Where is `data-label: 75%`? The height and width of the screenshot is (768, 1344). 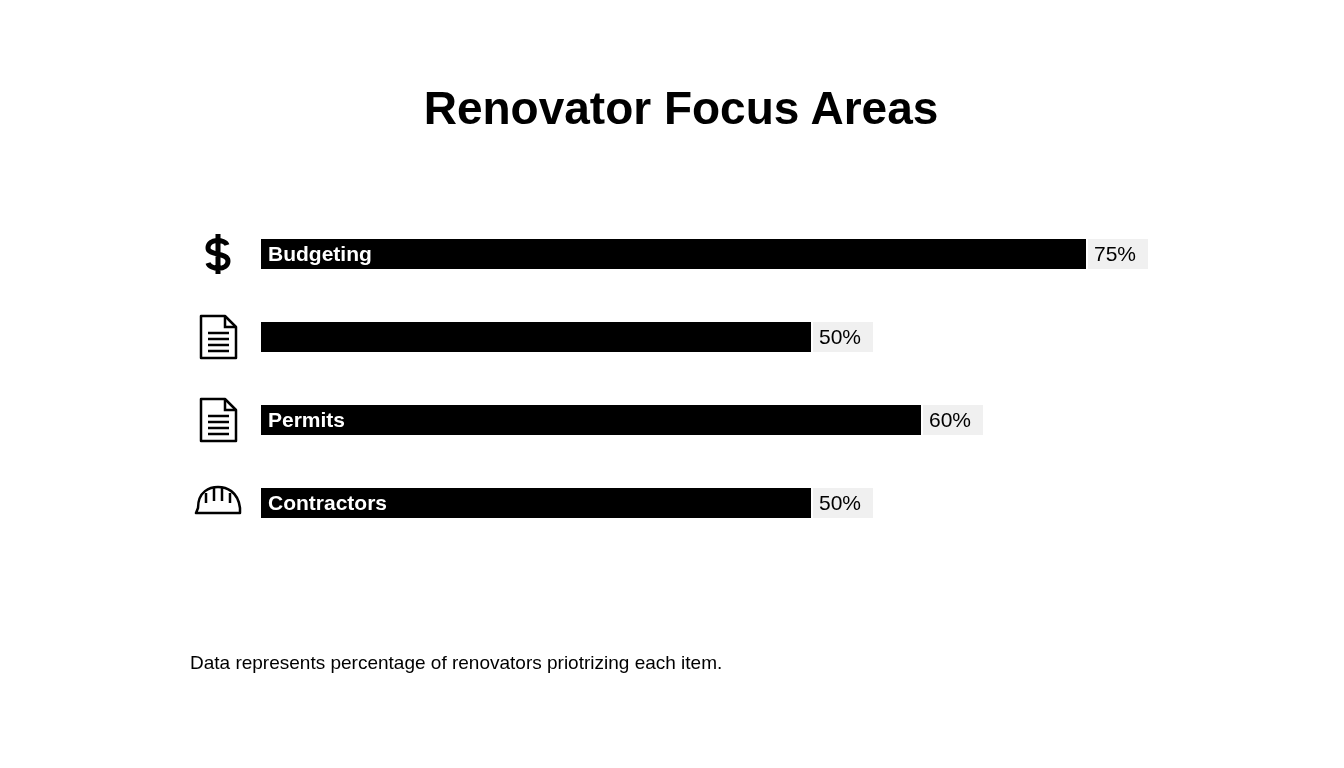 data-label: 75% is located at coordinates (1115, 253).